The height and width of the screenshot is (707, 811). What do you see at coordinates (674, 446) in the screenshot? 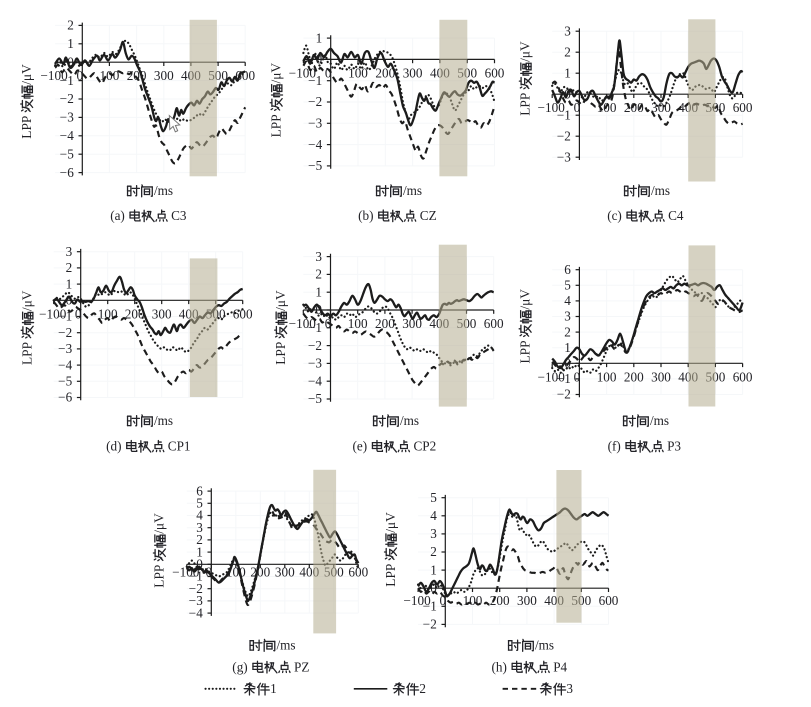
I see `svg-text: P3` at bounding box center [674, 446].